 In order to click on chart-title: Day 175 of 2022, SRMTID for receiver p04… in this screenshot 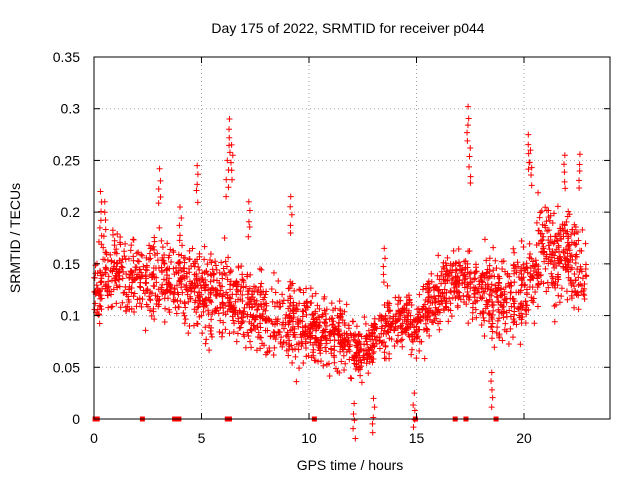, I will do `click(347, 28)`.